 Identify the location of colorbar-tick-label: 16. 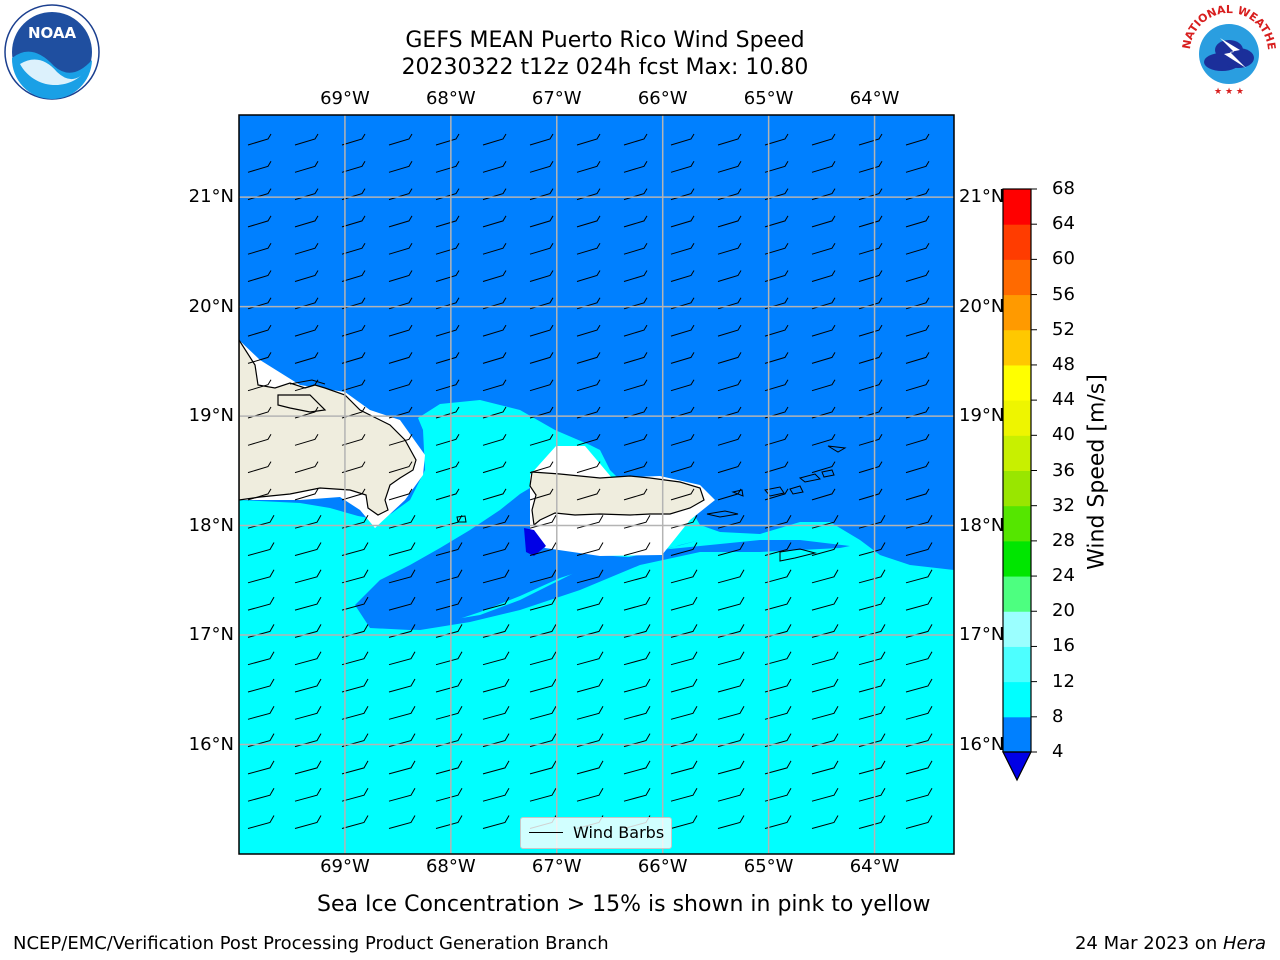
(1063, 646).